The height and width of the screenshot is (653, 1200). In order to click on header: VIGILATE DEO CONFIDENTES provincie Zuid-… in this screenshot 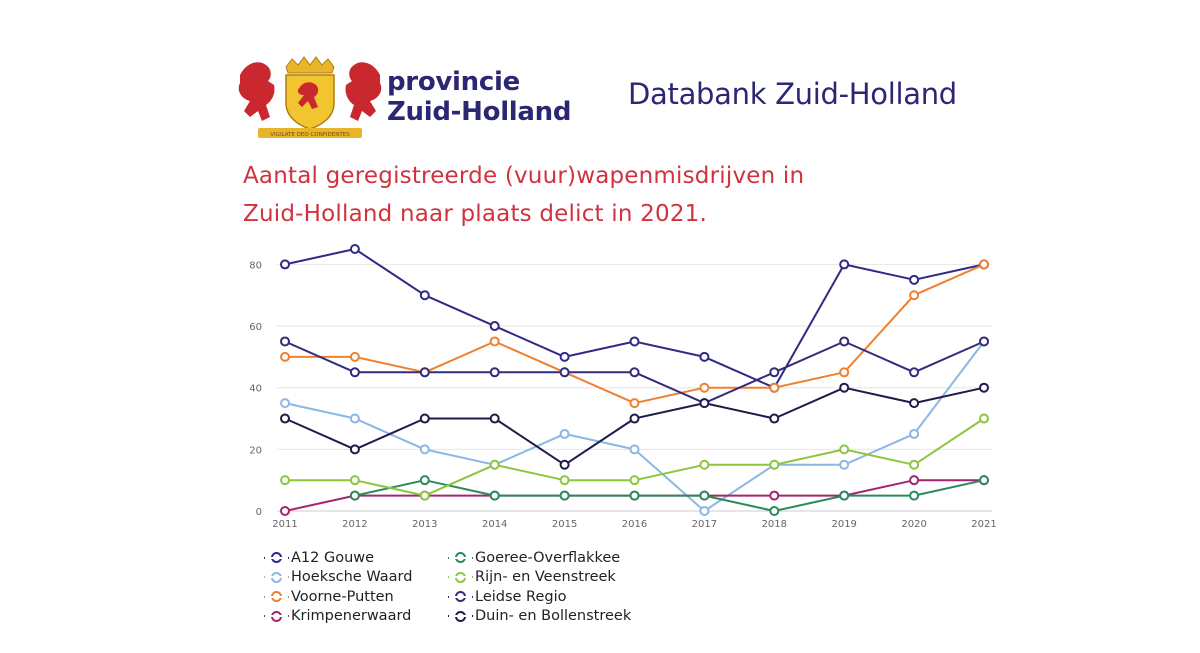, I will do `click(616, 97)`.